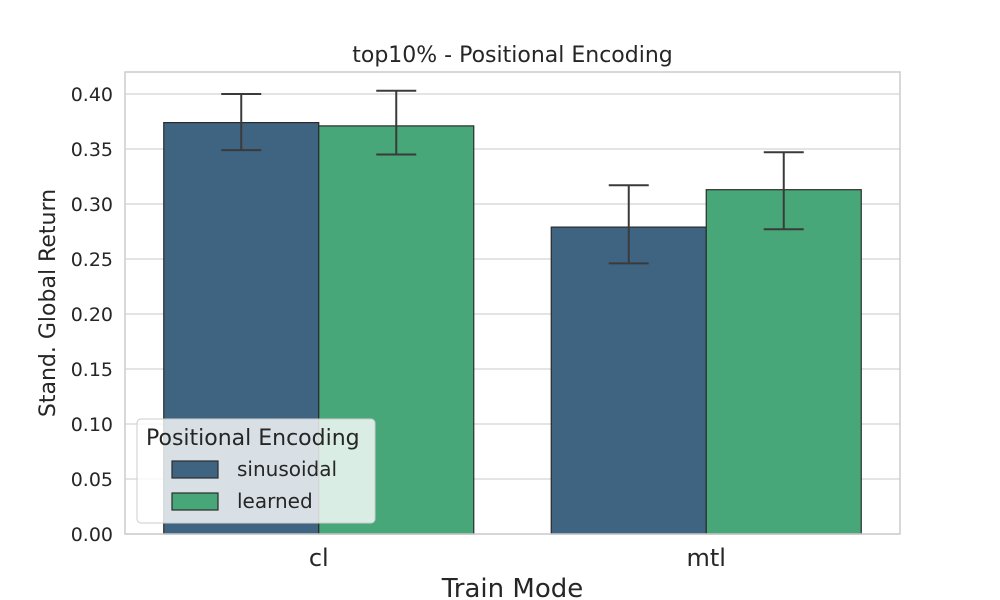 Image resolution: width=1000 pixels, height=600 pixels. Describe the element at coordinates (287, 469) in the screenshot. I see `legend-label-sinusoidal: sinusoidal` at that location.